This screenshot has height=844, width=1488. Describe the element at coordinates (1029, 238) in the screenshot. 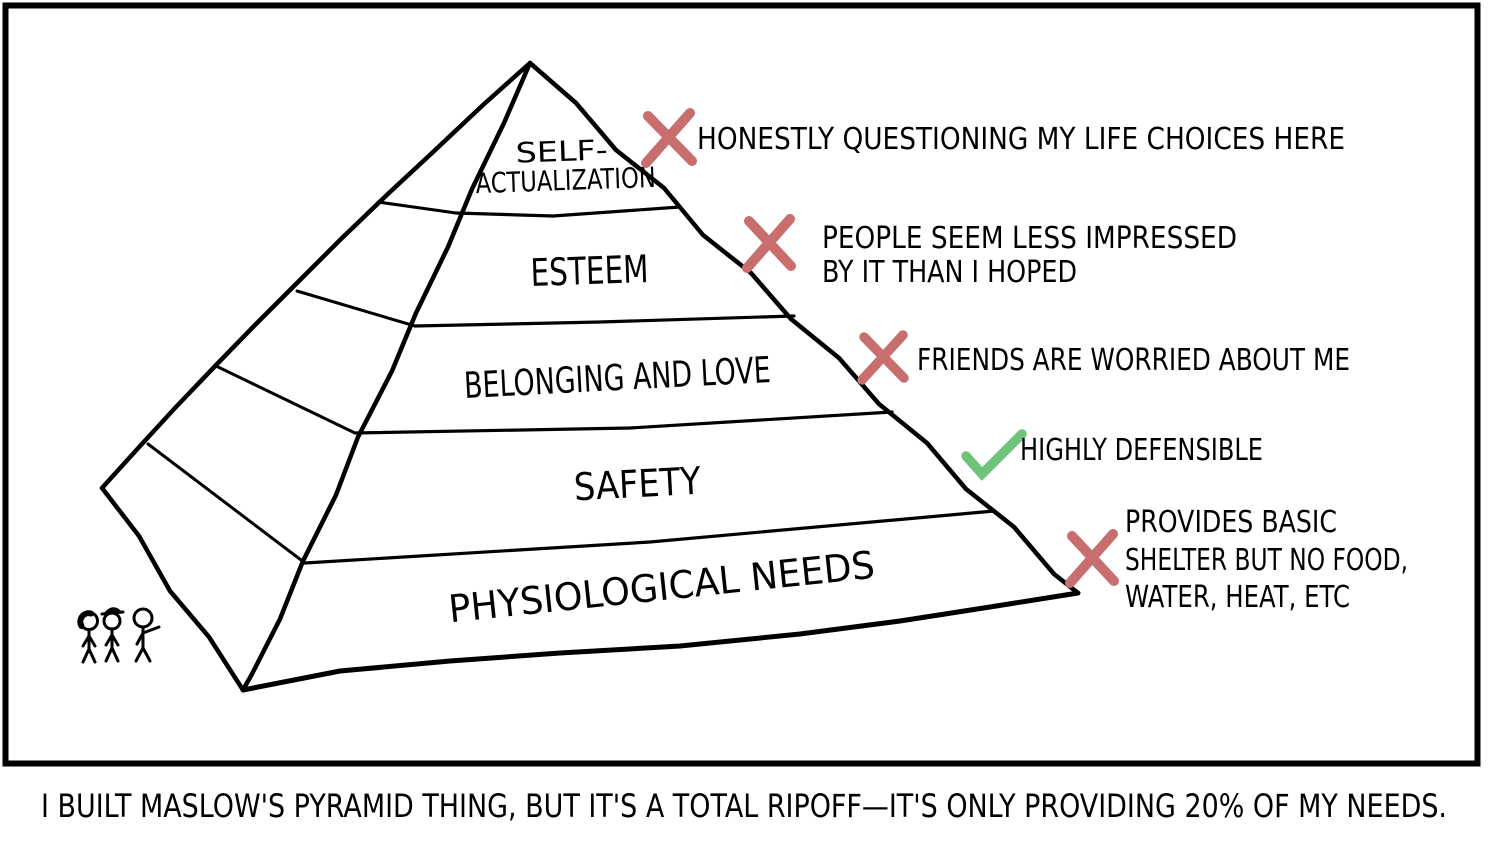

I see `annotation-text: PEOPLE SEEM LESS IMPRESSED` at that location.